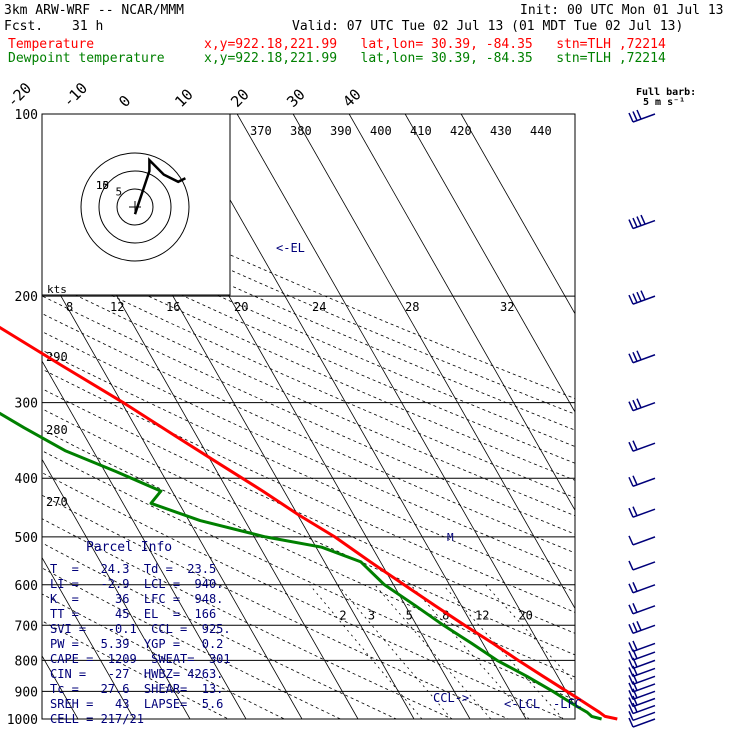  I want to click on pressure-label-100: 100, so click(26, 115).